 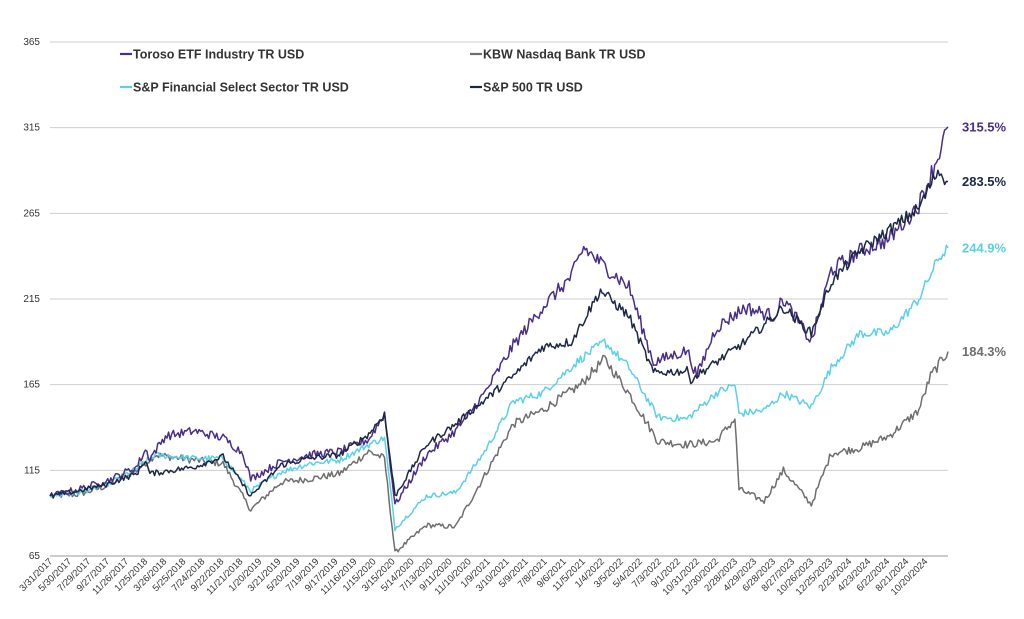 I want to click on y-tick-label: 65, so click(x=35, y=556).